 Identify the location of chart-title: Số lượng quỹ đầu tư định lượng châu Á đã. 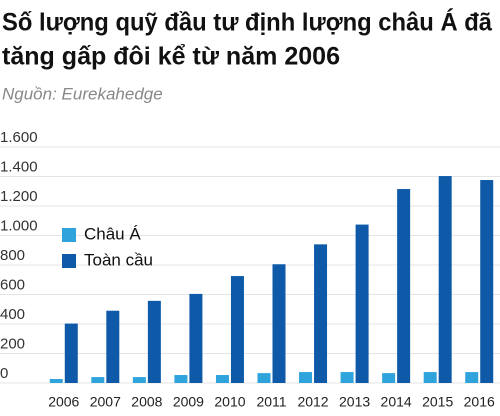
(247, 22).